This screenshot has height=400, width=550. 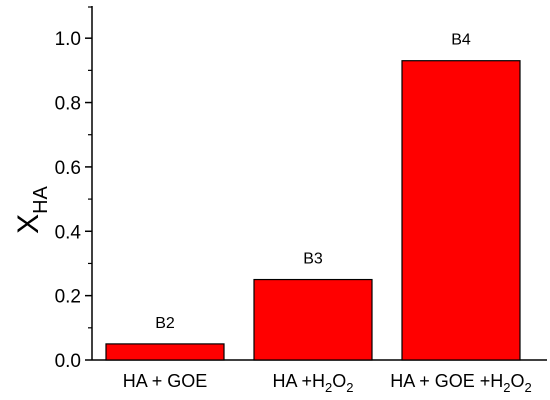 What do you see at coordinates (461, 40) in the screenshot?
I see `bar-data-label: B4` at bounding box center [461, 40].